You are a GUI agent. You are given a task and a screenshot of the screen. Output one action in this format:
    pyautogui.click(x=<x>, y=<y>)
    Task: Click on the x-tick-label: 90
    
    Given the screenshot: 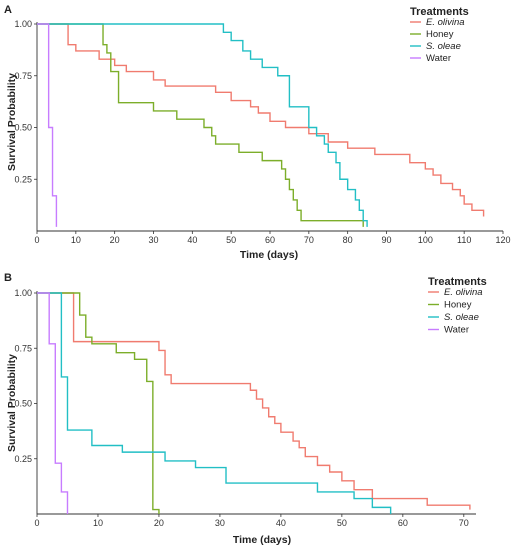 What is the action you would take?
    pyautogui.click(x=386, y=240)
    